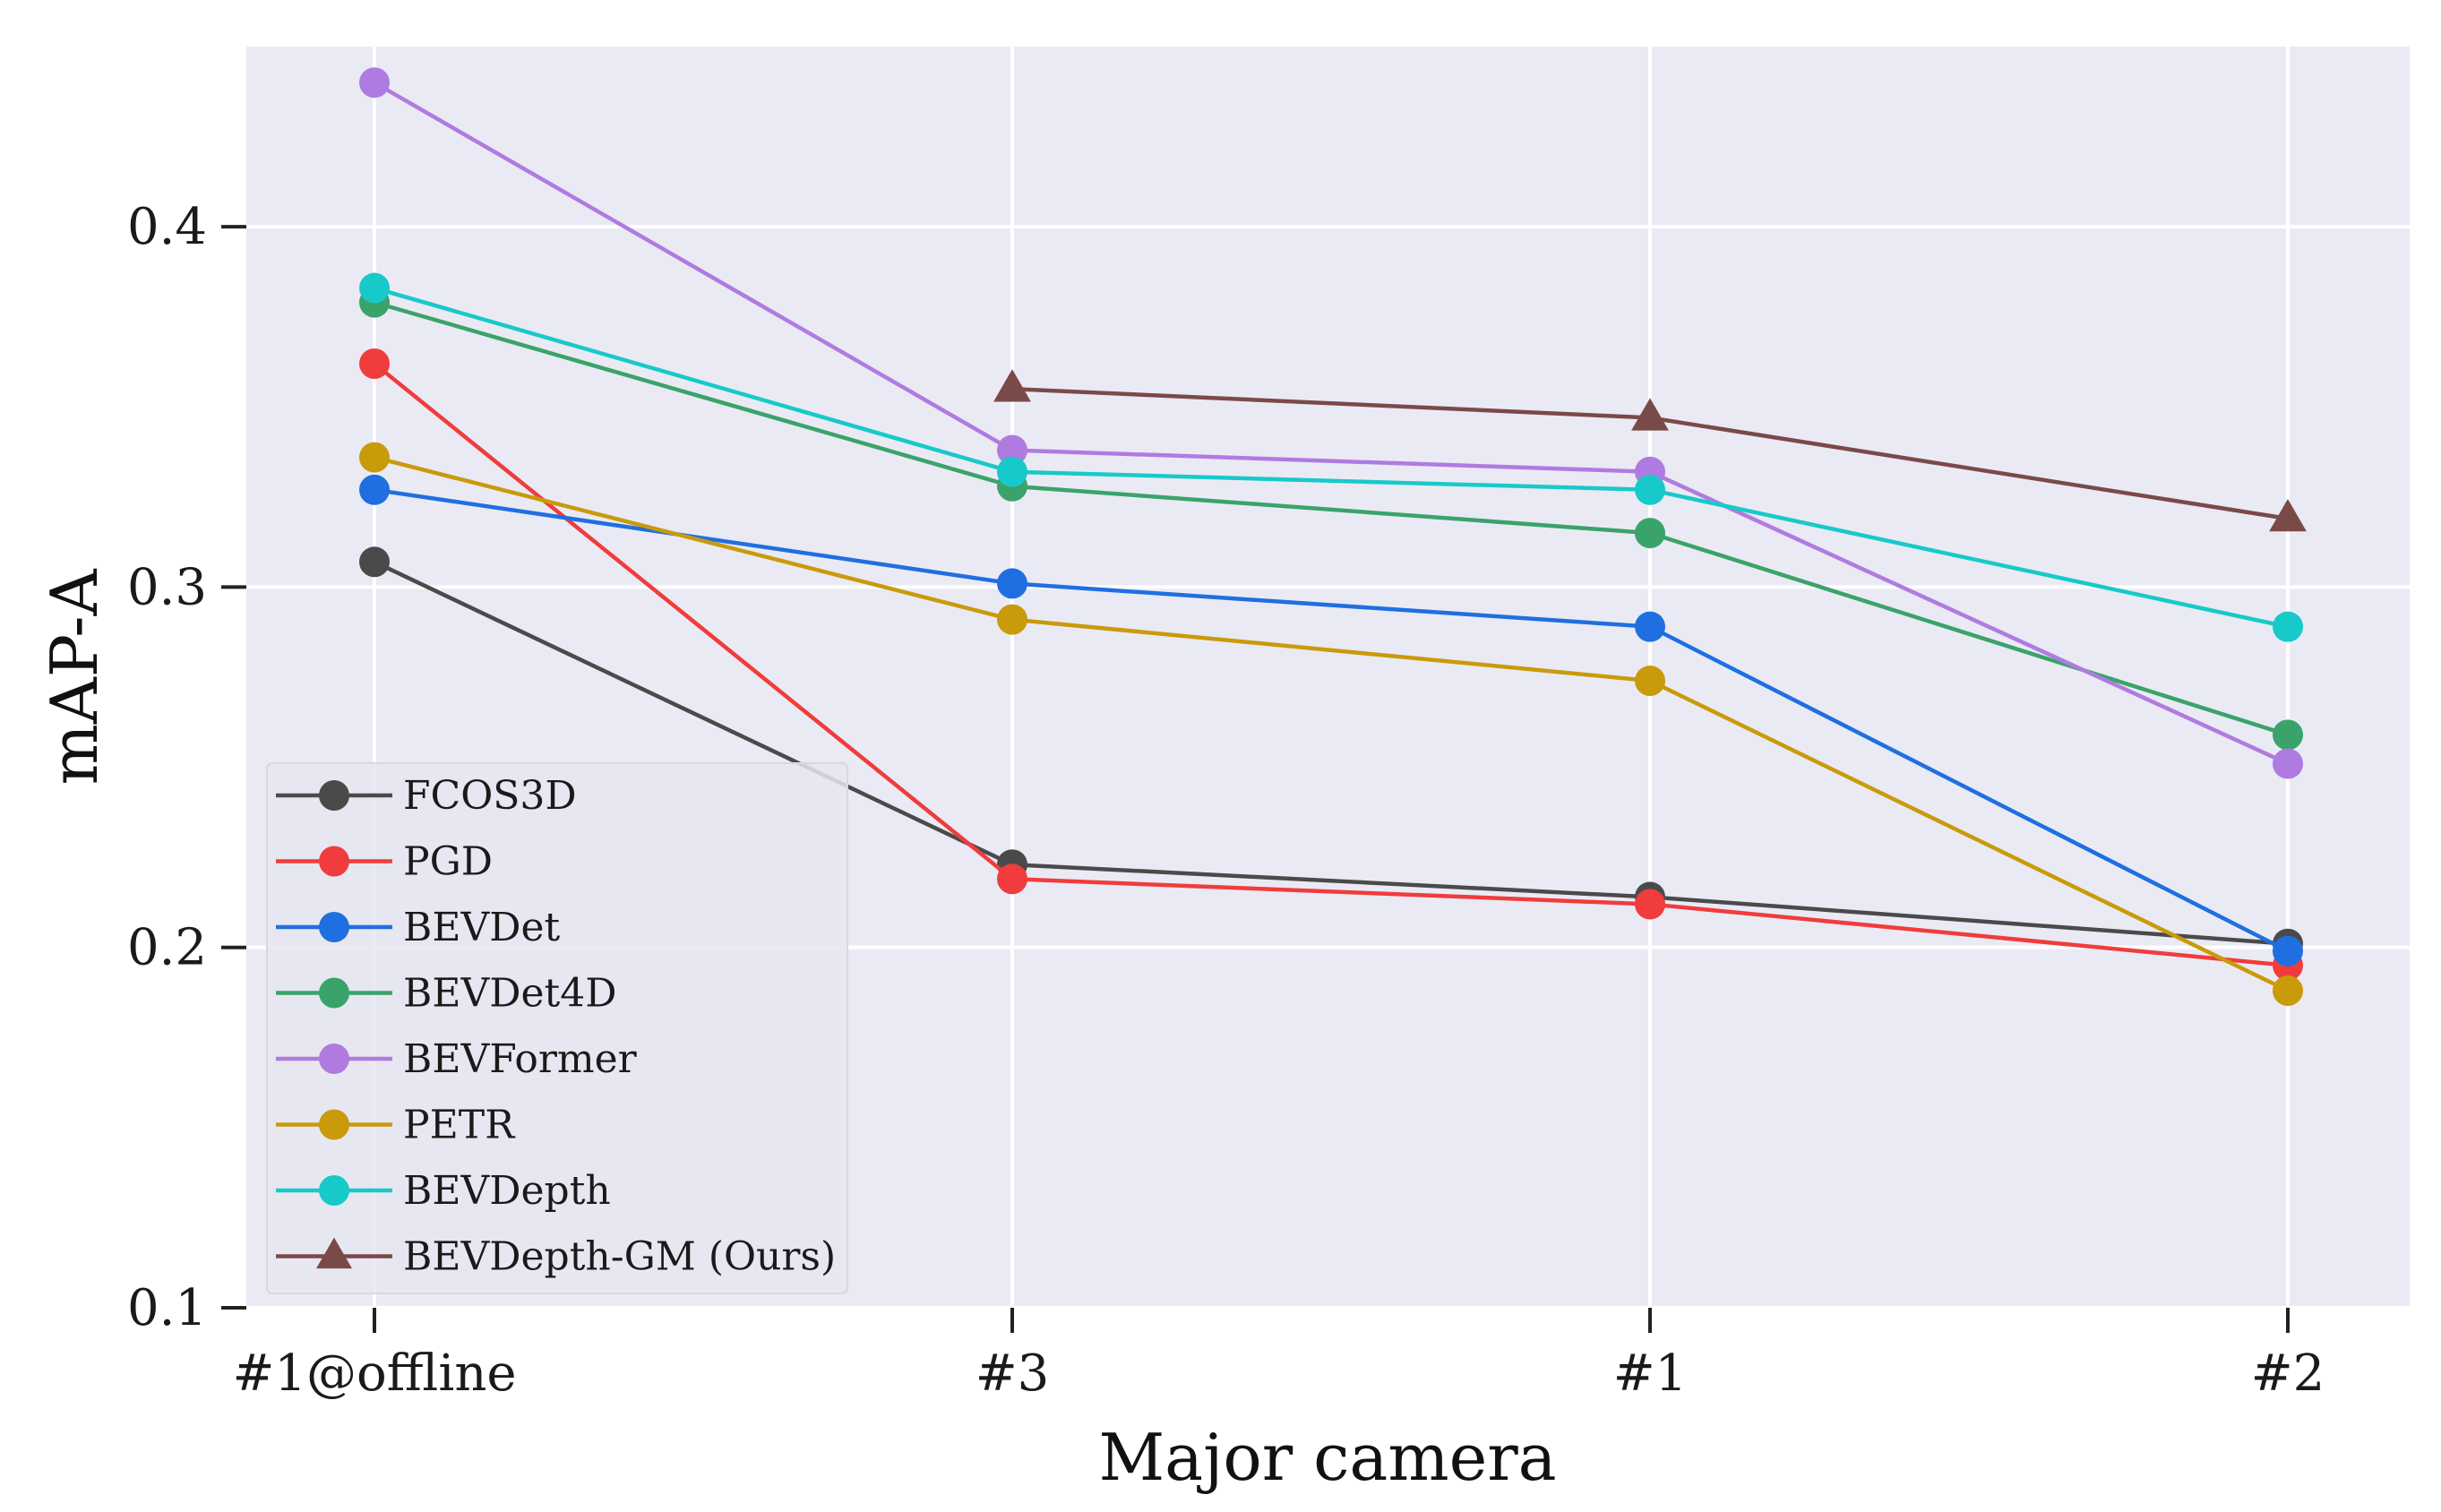  I want to click on x-axis-title: Major camera, so click(1327, 1458).